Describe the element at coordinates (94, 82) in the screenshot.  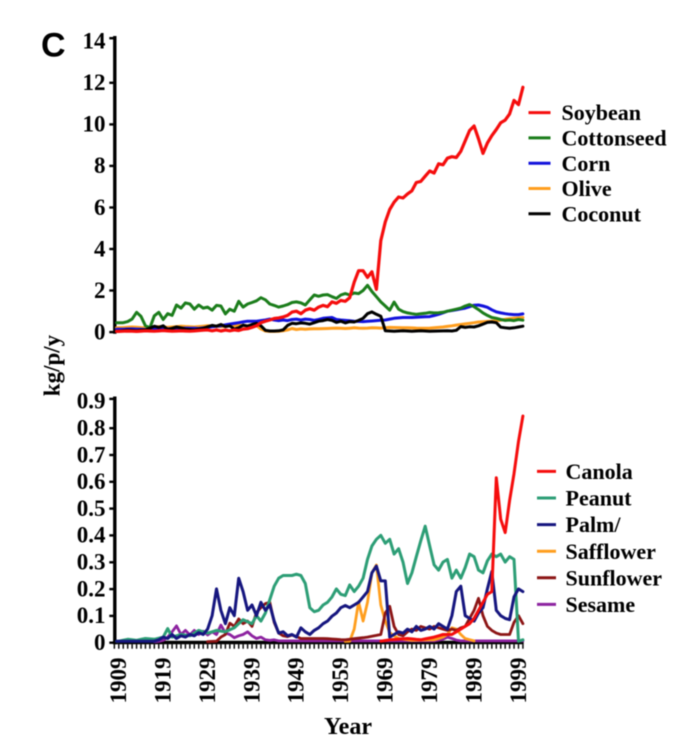
I see `svg-text: 12` at that location.